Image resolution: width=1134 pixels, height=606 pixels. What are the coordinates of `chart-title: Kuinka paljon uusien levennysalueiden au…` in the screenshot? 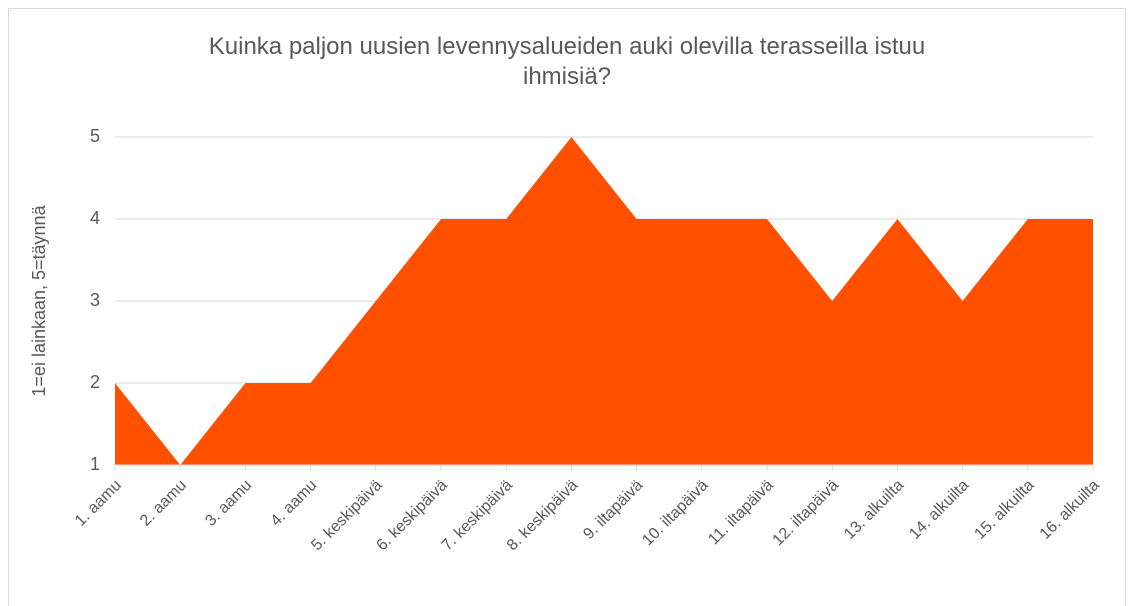 It's located at (567, 61).